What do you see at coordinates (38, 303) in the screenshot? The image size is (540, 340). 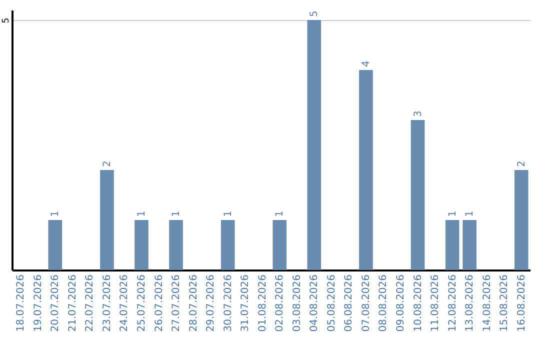 I see `x-tick-label: 19.07.2026` at bounding box center [38, 303].